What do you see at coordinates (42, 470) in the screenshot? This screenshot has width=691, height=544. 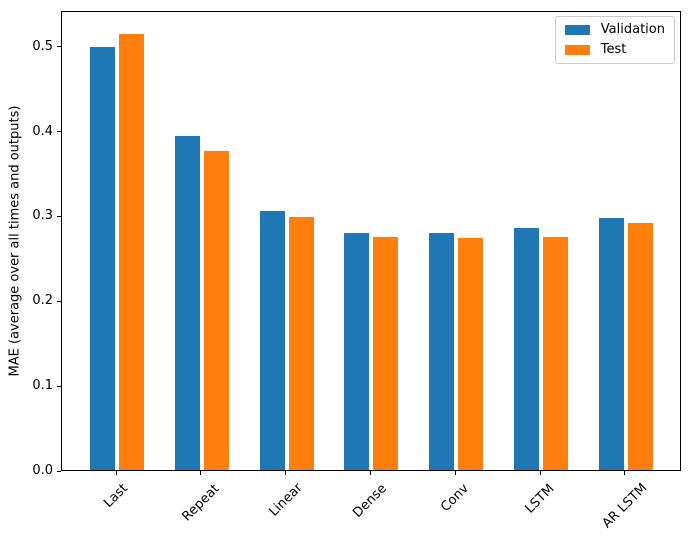 I see `y-tick-label: 0.0` at bounding box center [42, 470].